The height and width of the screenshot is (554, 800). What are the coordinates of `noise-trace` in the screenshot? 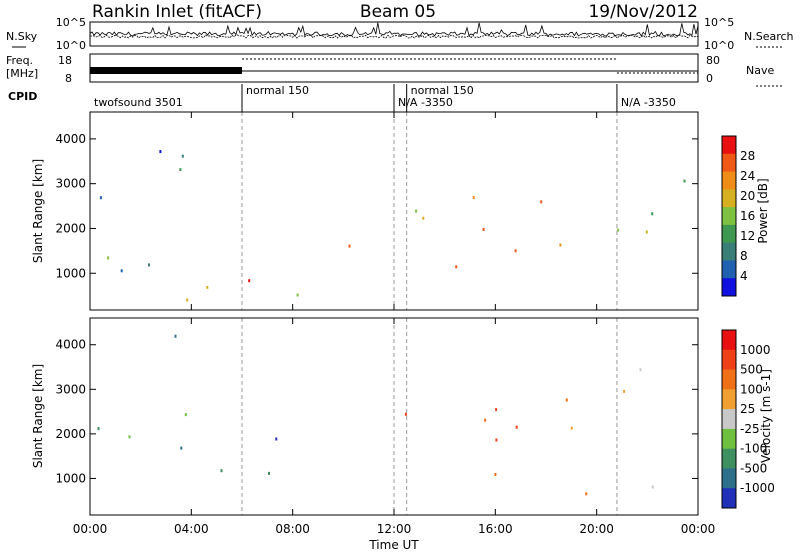 It's located at (394, 30).